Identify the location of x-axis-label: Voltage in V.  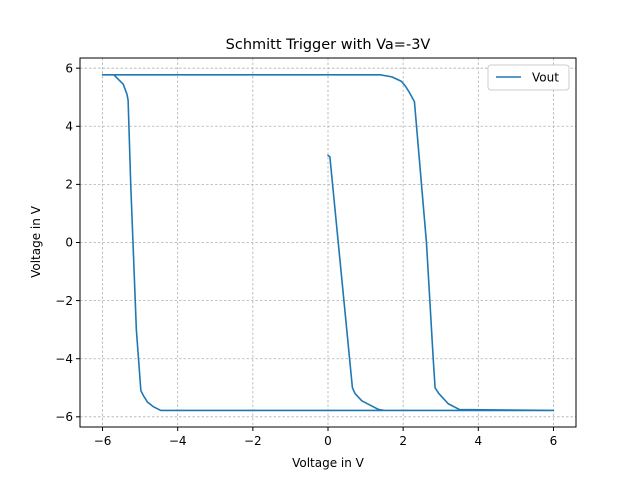
(328, 463).